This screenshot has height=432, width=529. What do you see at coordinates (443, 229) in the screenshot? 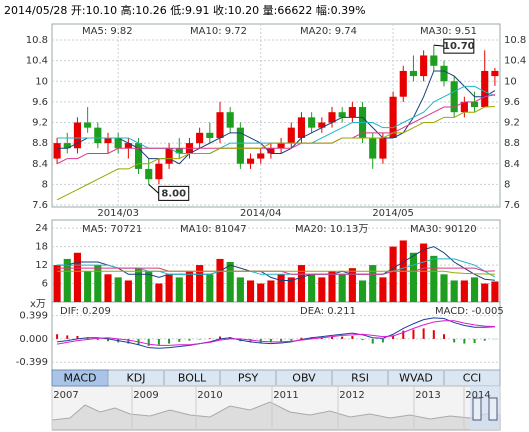
I see `legend-entry: MA30: 90120` at bounding box center [443, 229].